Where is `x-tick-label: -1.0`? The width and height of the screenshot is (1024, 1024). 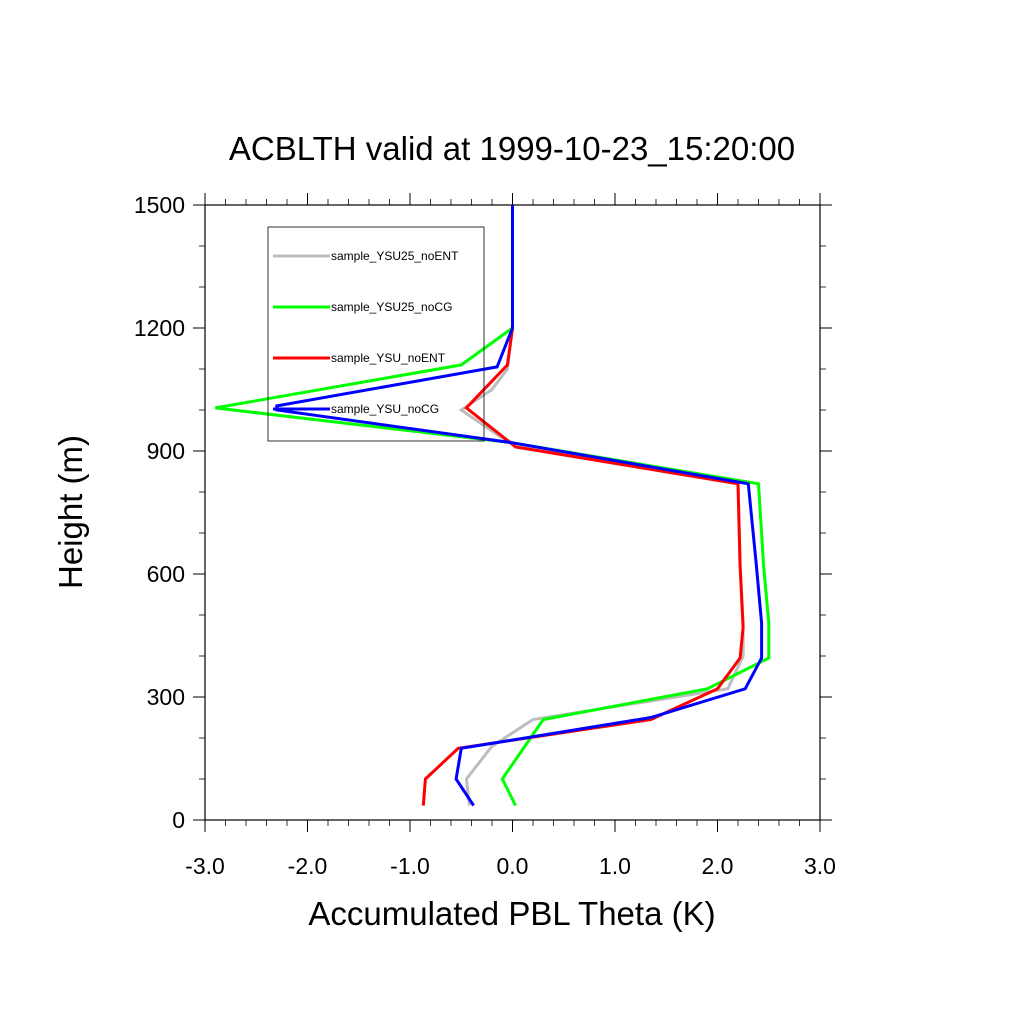 x-tick-label: -1.0 is located at coordinates (410, 866).